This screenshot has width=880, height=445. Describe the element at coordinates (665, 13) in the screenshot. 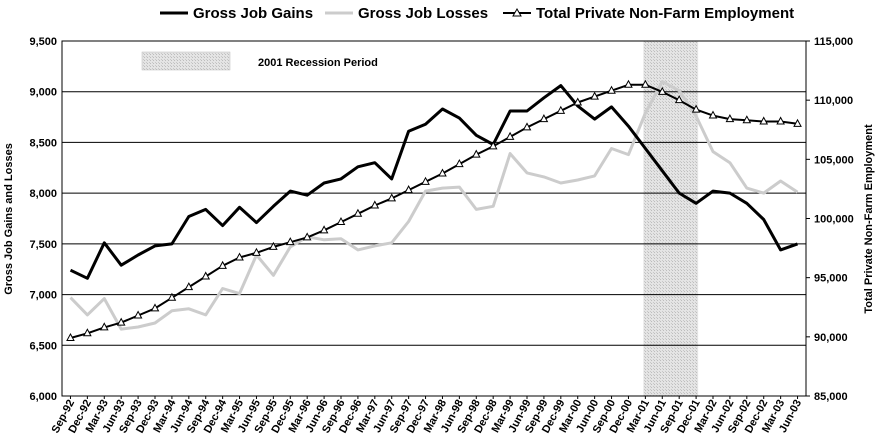

I see `legend-label-employment: Total Private Non-Farm Employment` at that location.